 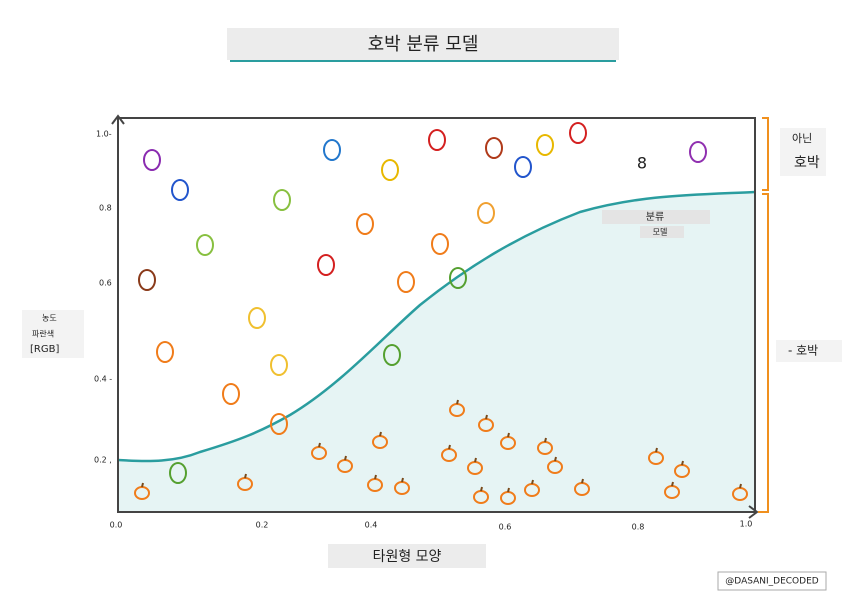 What do you see at coordinates (262, 525) in the screenshot?
I see `x-tick-label: 0.2` at bounding box center [262, 525].